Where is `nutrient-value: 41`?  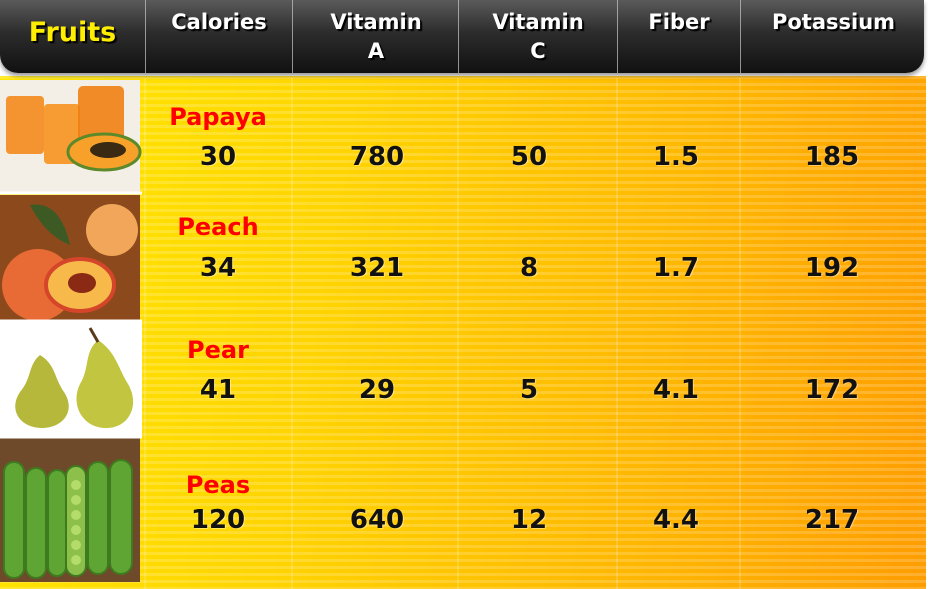 nutrient-value: 41 is located at coordinates (218, 390).